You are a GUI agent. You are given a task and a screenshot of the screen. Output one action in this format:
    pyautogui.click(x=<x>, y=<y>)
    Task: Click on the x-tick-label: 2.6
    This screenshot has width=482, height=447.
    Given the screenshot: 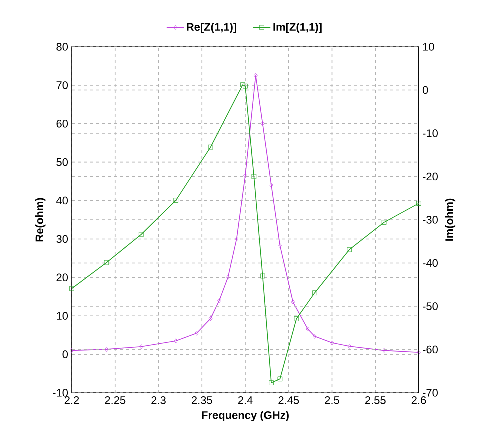 What is the action you would take?
    pyautogui.click(x=419, y=400)
    